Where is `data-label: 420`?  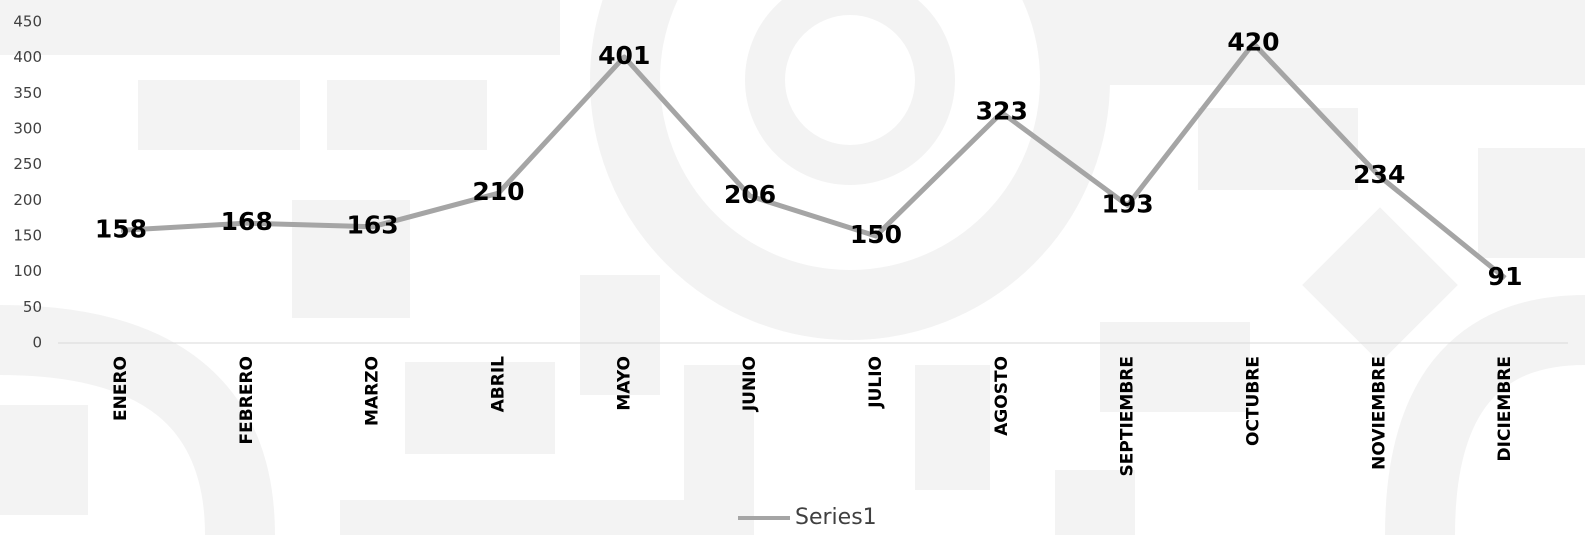 data-label: 420 is located at coordinates (1253, 41).